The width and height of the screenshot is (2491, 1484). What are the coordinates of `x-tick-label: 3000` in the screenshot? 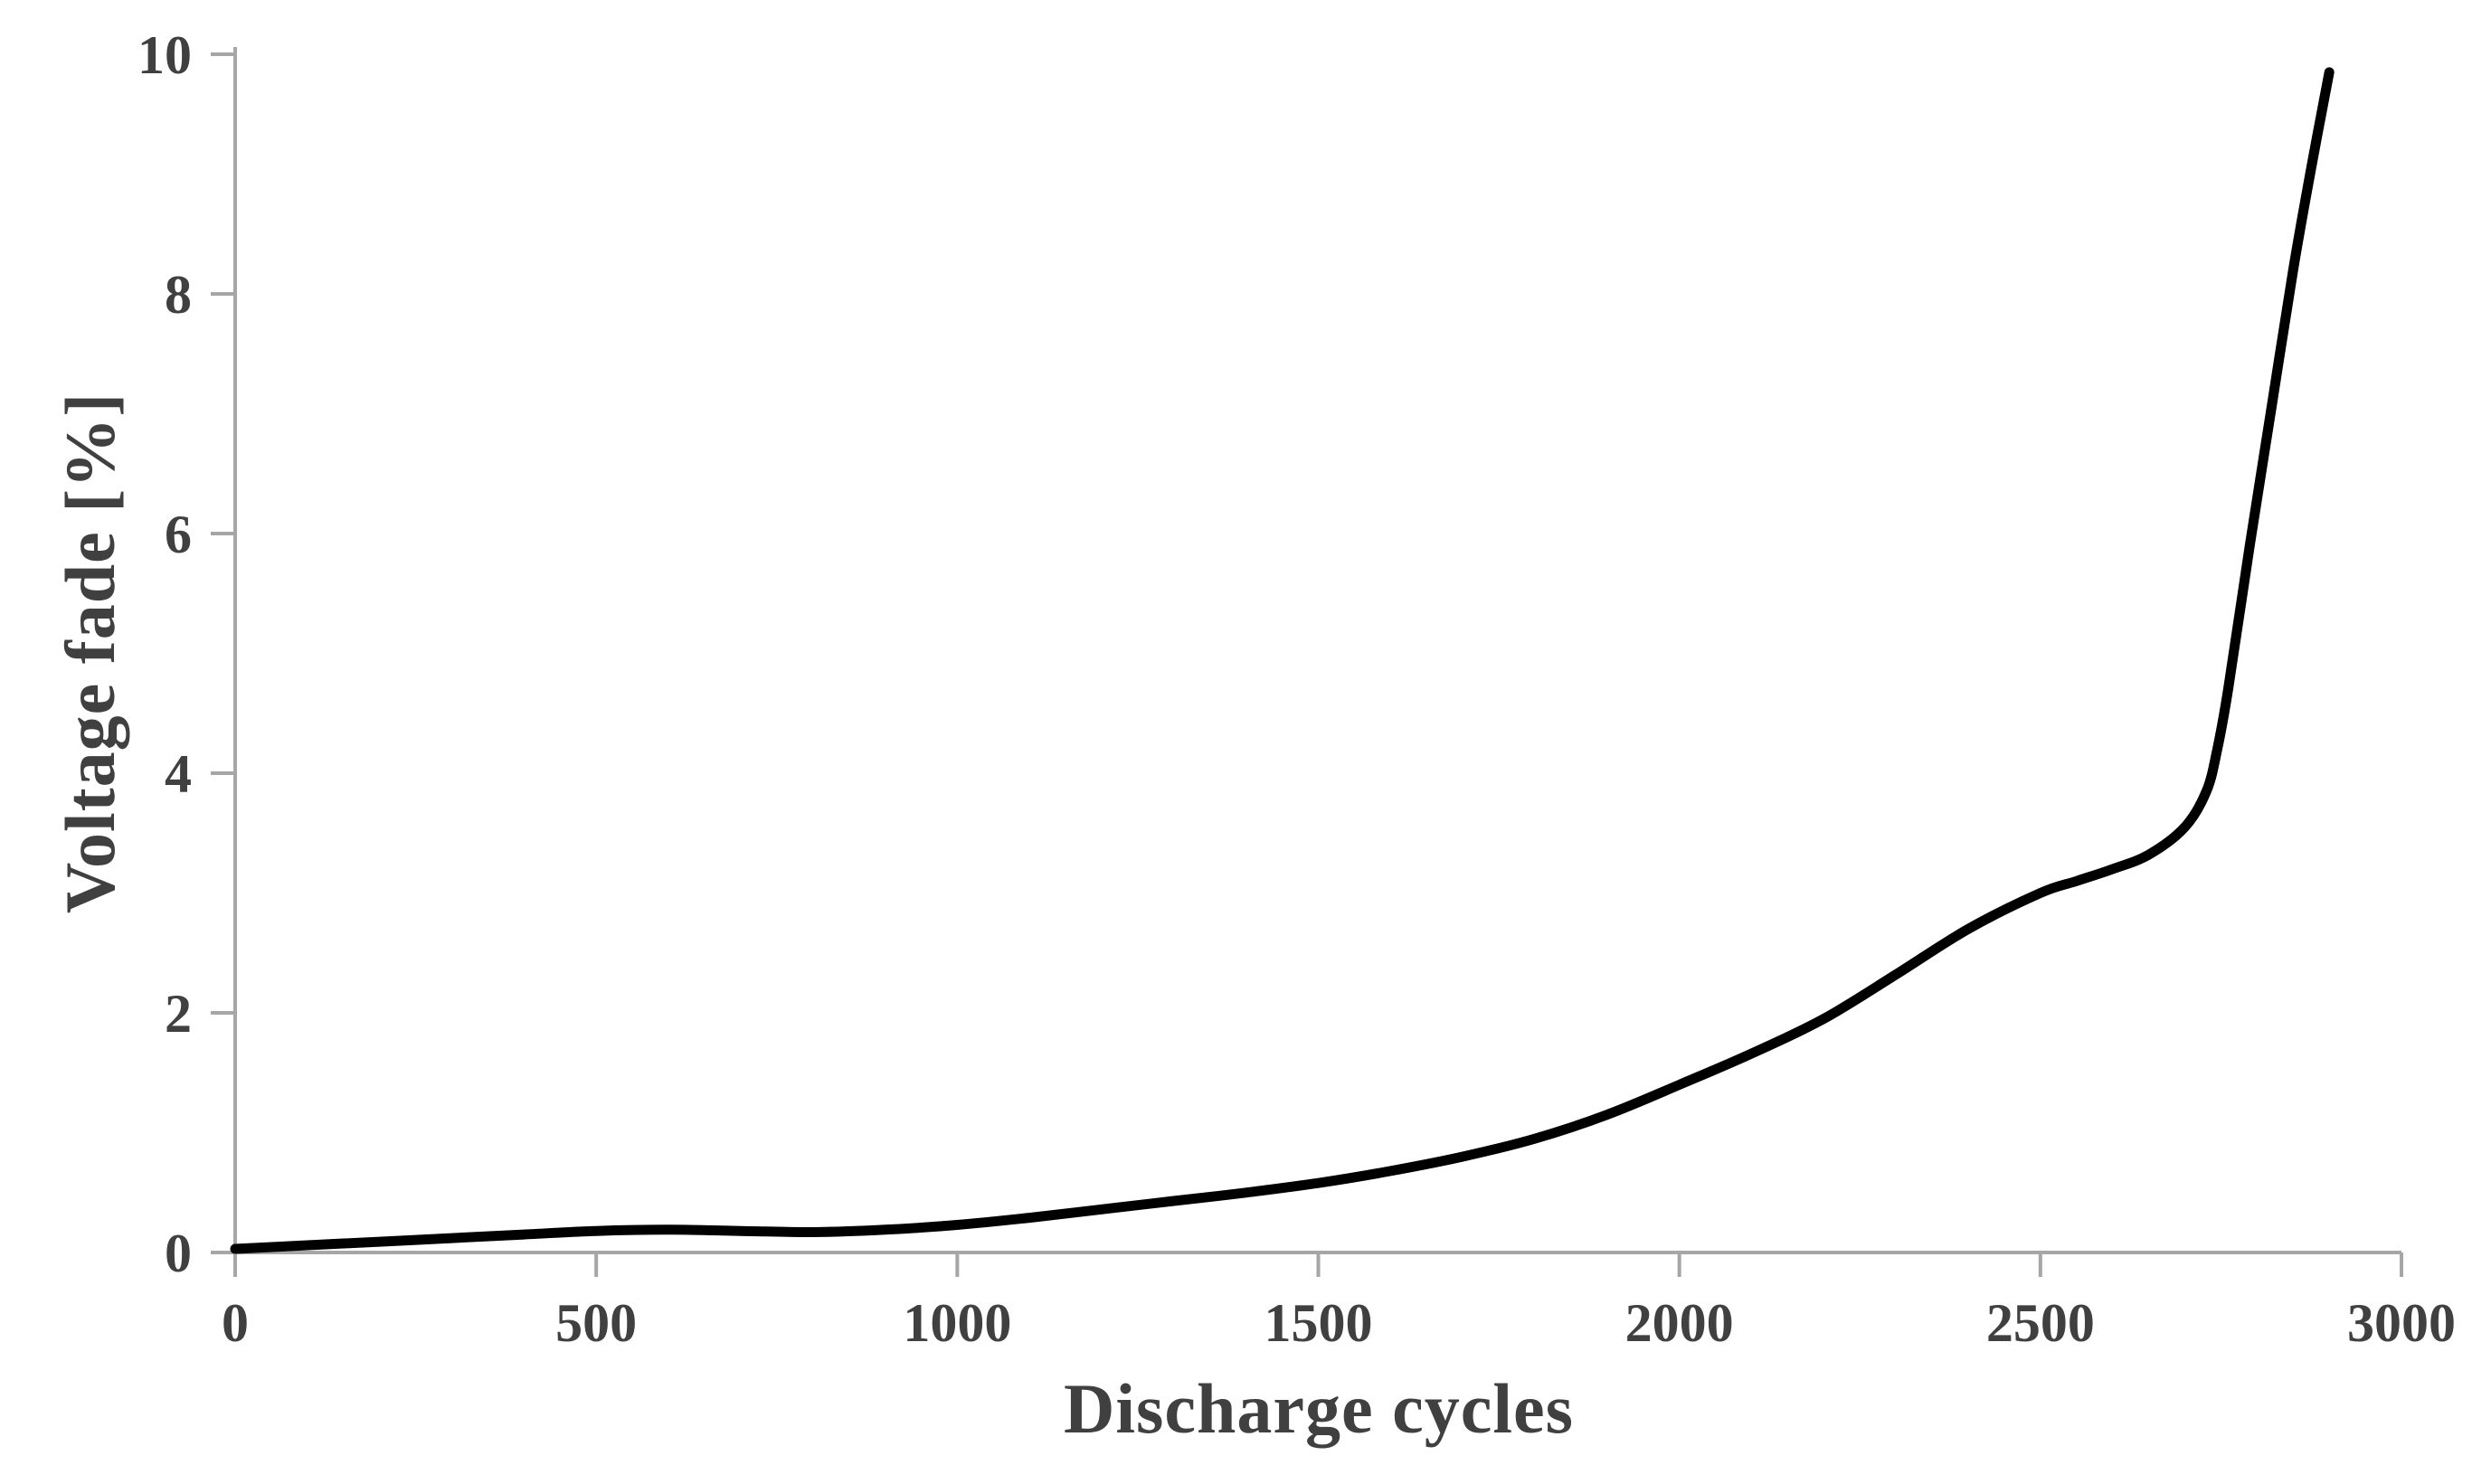 It's located at (2401, 1323).